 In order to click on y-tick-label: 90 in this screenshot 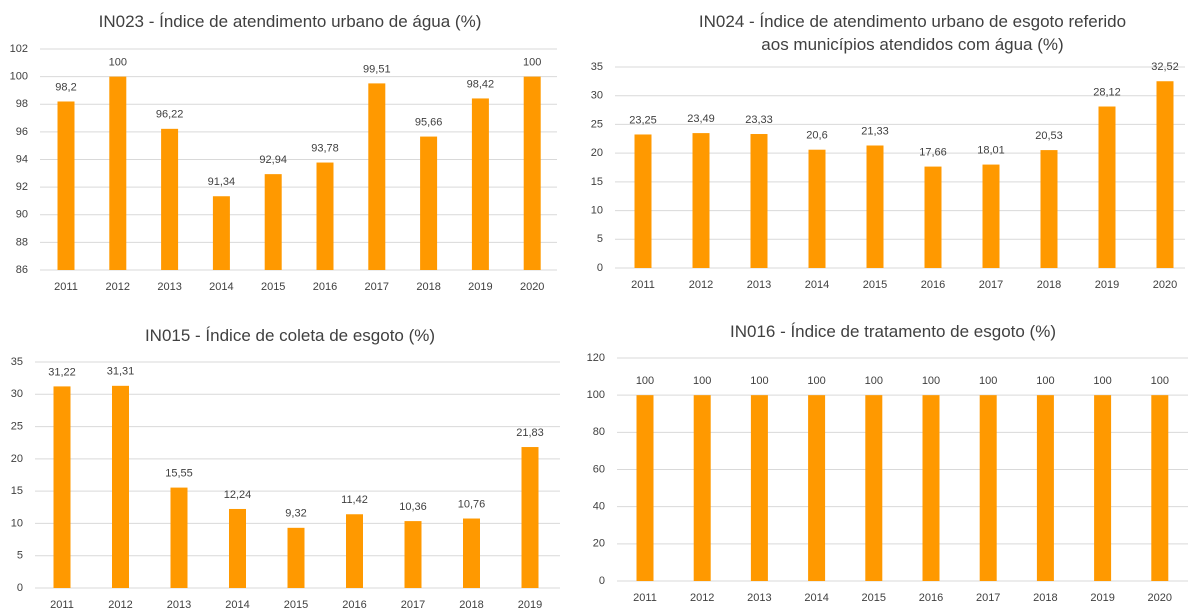, I will do `click(22, 215)`.